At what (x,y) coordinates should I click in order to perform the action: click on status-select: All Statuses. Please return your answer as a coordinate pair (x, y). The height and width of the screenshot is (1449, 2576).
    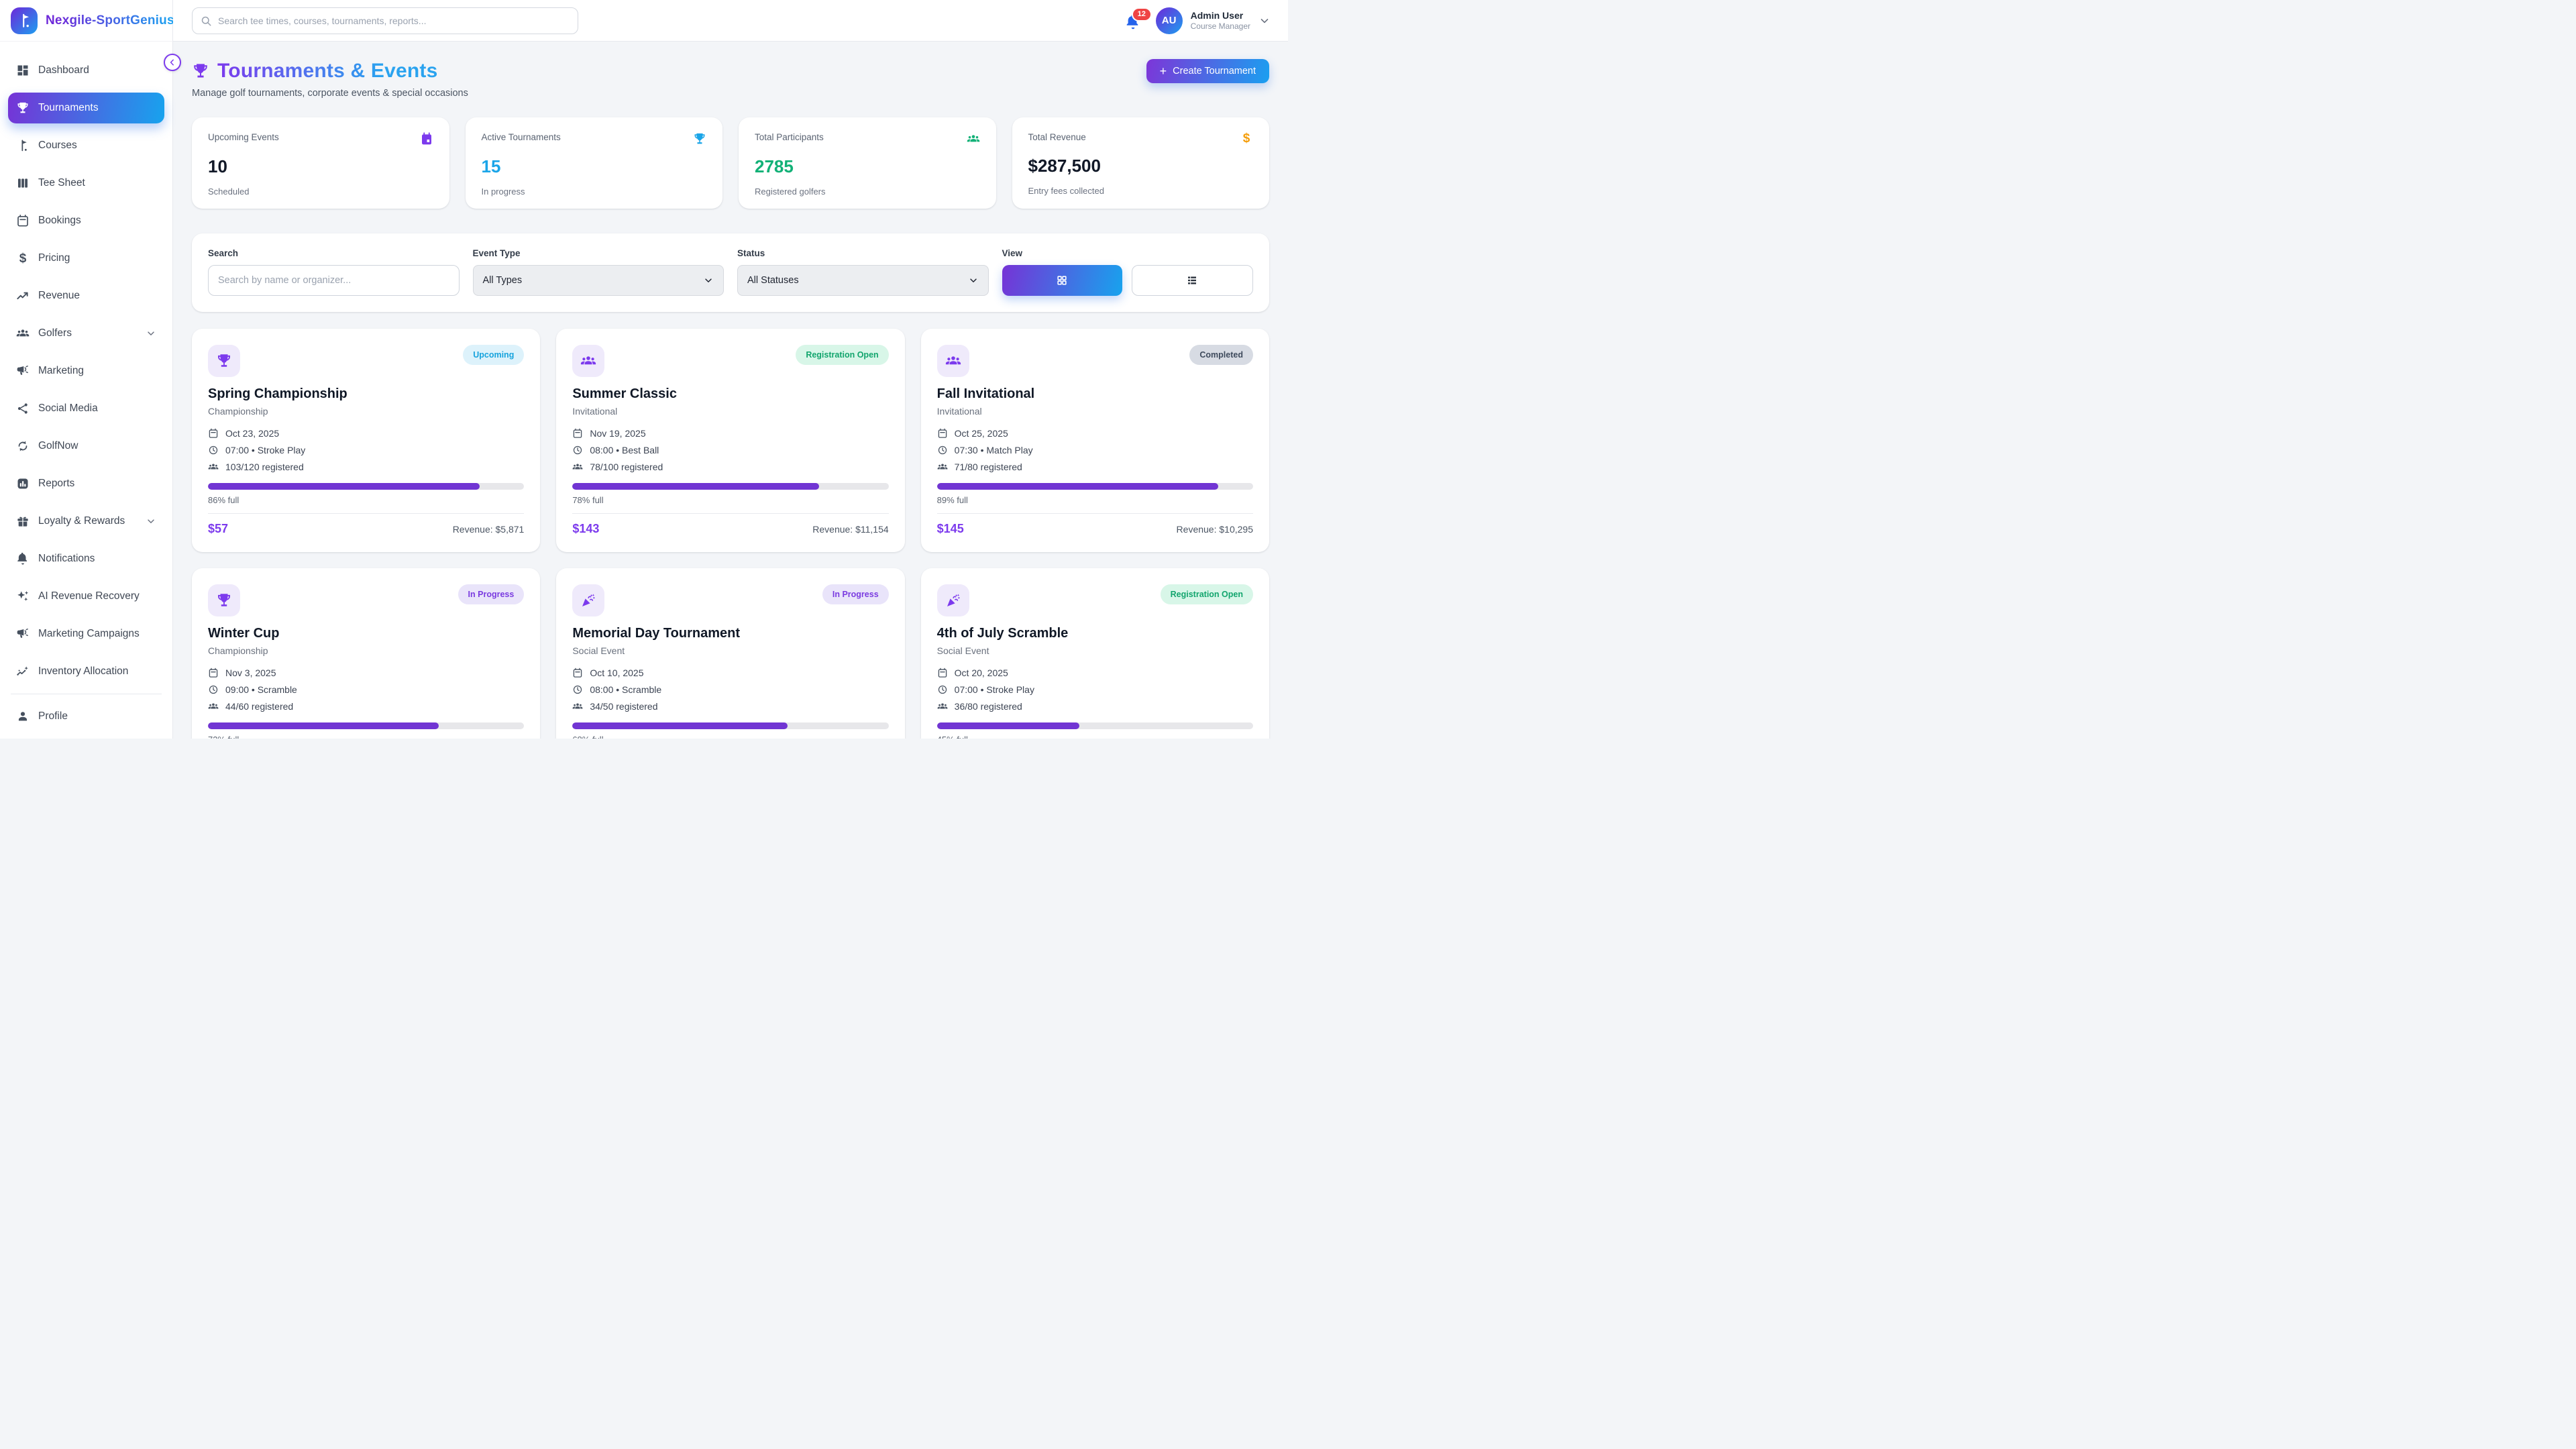
    Looking at the image, I should click on (863, 280).